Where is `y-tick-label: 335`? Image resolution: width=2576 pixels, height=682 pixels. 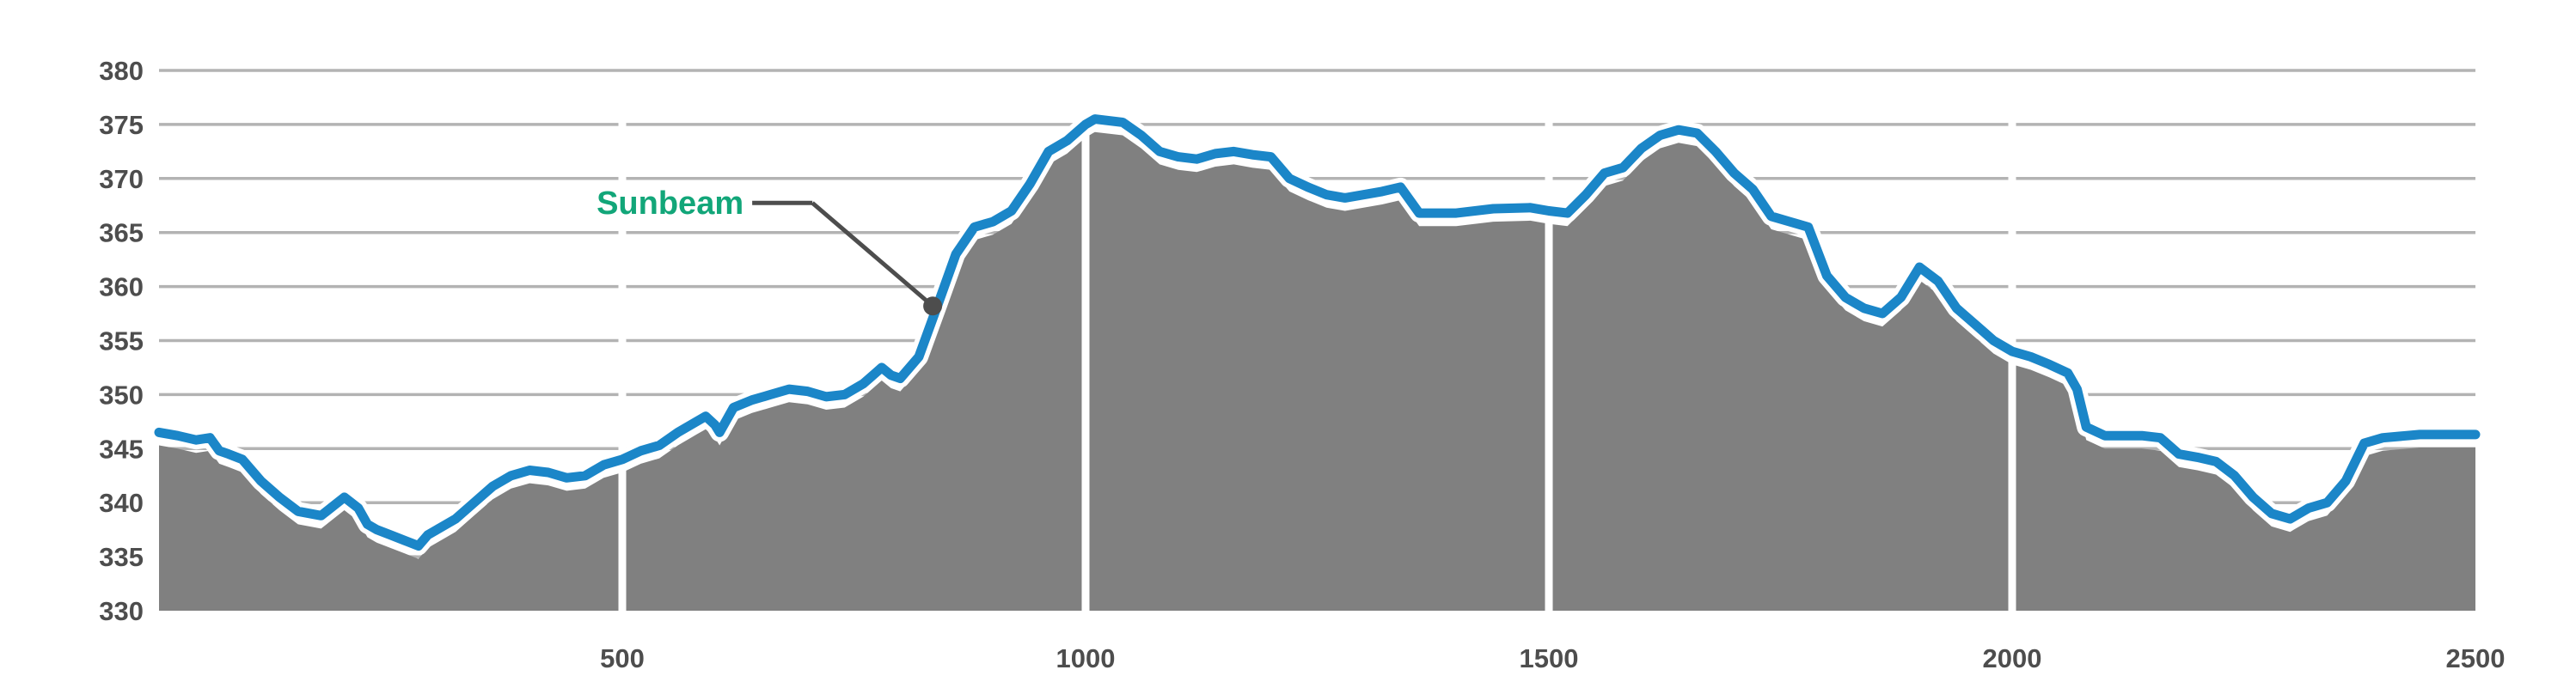 y-tick-label: 335 is located at coordinates (121, 557).